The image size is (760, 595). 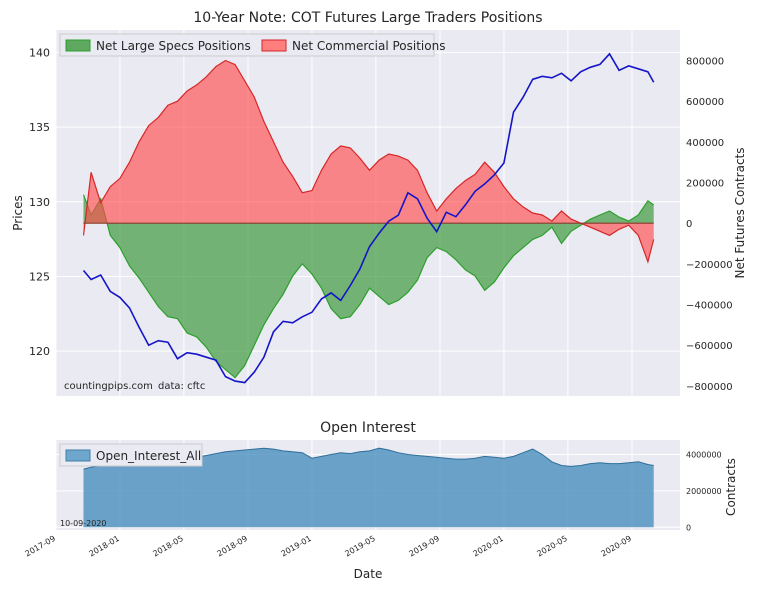 I want to click on top-legend-box, so click(x=247, y=45).